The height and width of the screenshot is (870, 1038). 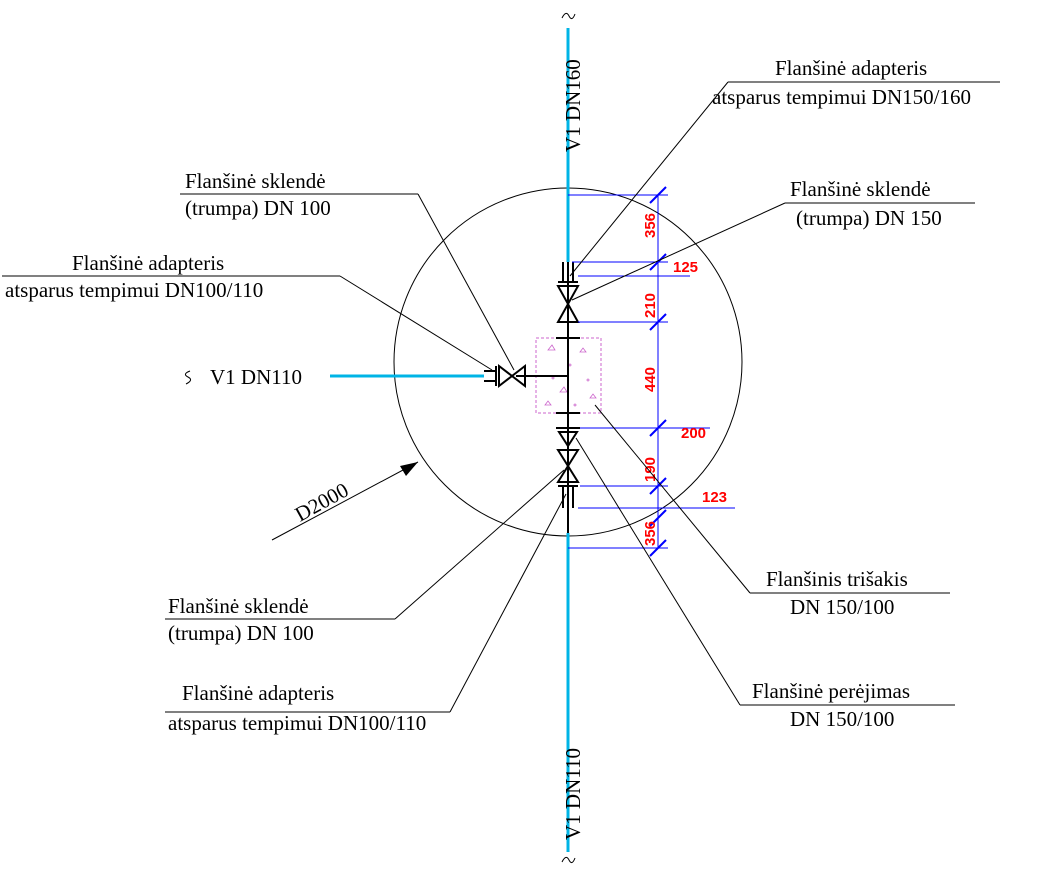 I want to click on callout-bottom-valve-l1: Flanšinė sklendė, so click(x=238, y=606).